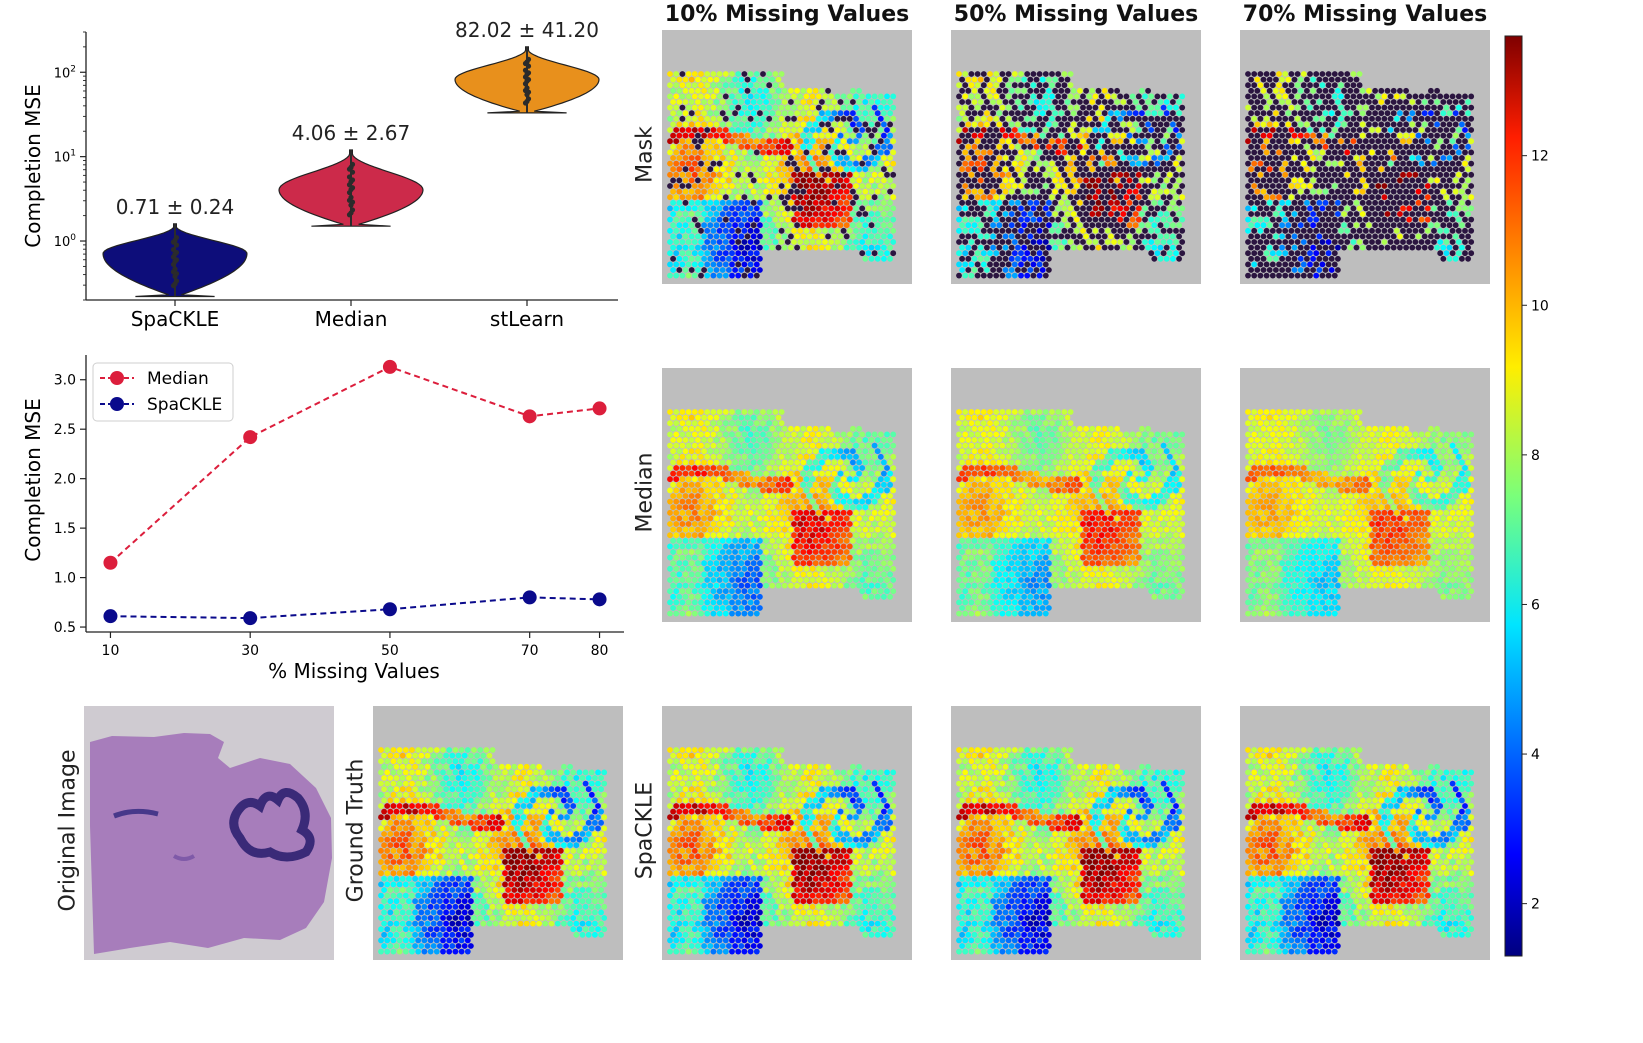 This screenshot has height=1043, width=1643. What do you see at coordinates (1535, 905) in the screenshot?
I see `colorbar-tick-label: 2` at bounding box center [1535, 905].